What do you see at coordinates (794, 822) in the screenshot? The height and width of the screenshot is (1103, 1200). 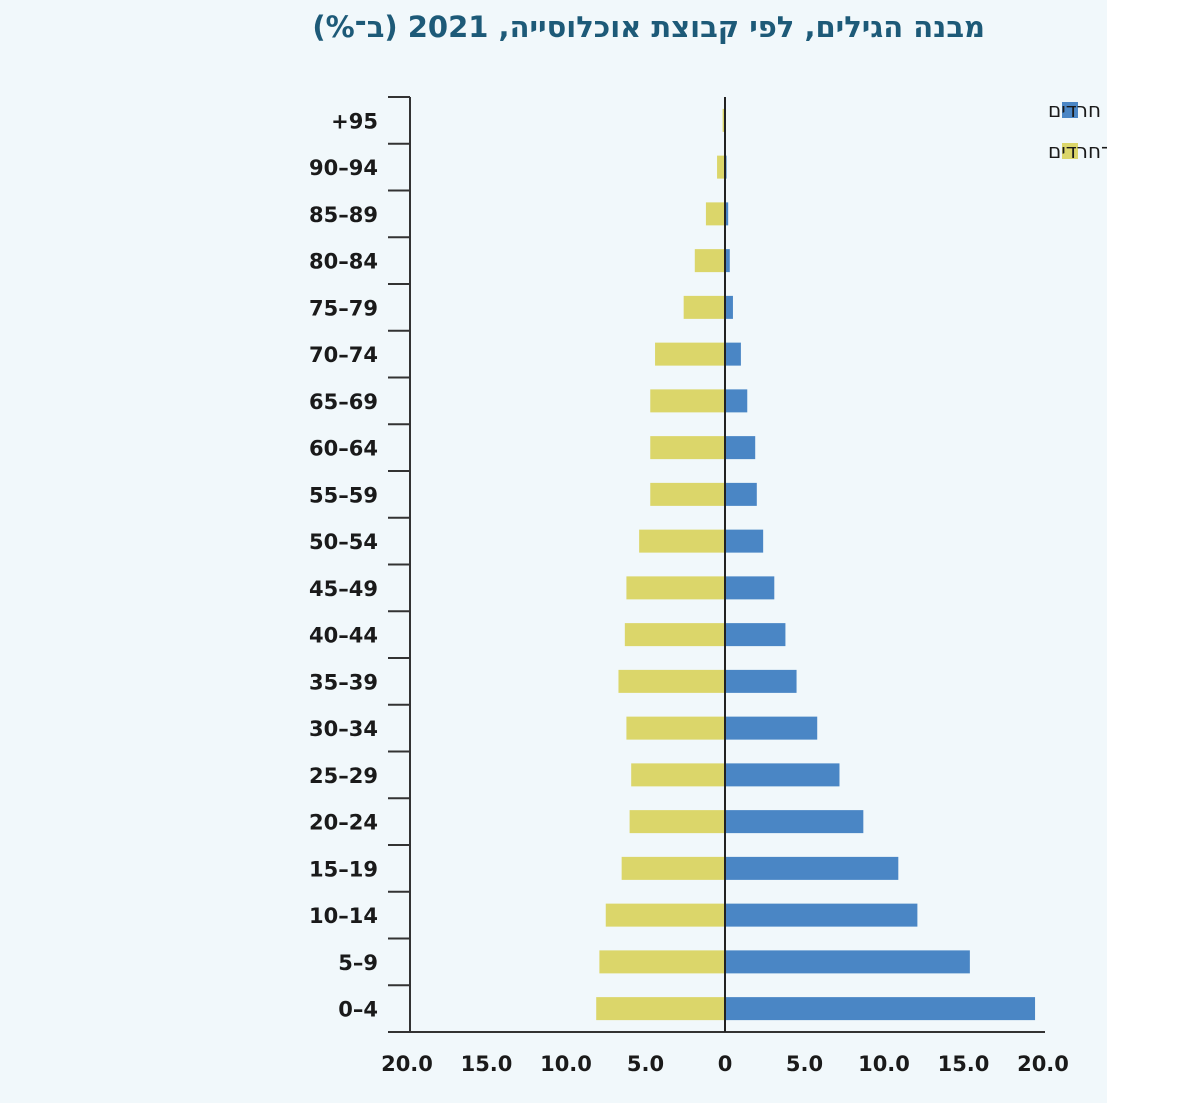 I see `bar-haredi-20–24` at bounding box center [794, 822].